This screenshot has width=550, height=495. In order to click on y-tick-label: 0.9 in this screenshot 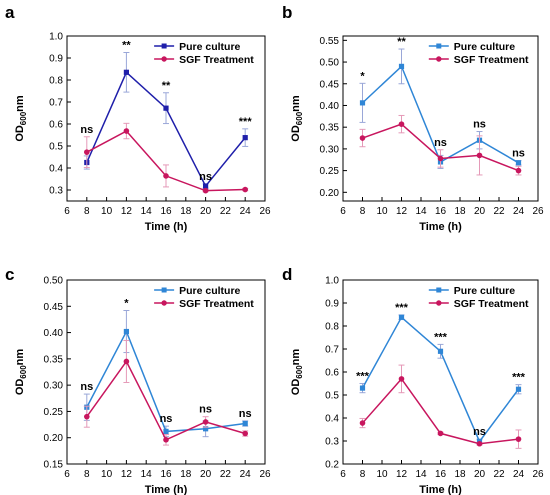, I will do `click(332, 304)`.